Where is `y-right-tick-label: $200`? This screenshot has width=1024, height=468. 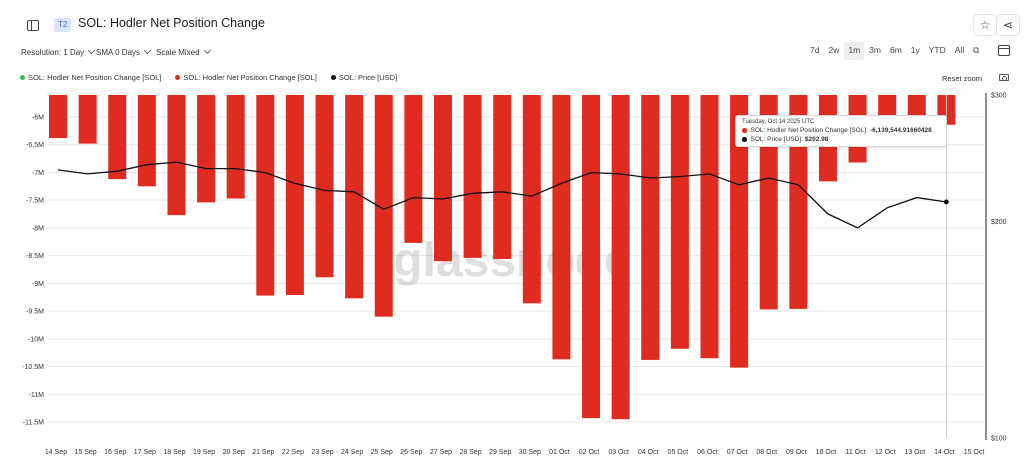 y-right-tick-label: $200 is located at coordinates (999, 222).